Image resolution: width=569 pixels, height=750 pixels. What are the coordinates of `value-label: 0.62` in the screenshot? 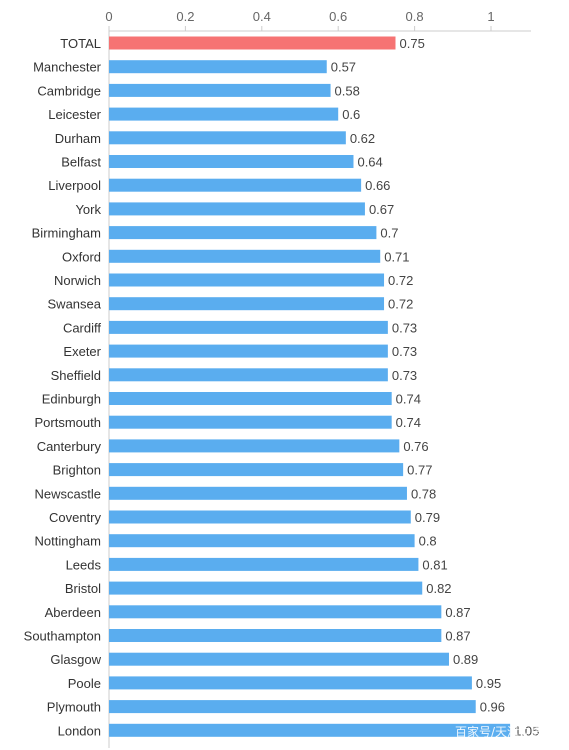 It's located at (362, 138).